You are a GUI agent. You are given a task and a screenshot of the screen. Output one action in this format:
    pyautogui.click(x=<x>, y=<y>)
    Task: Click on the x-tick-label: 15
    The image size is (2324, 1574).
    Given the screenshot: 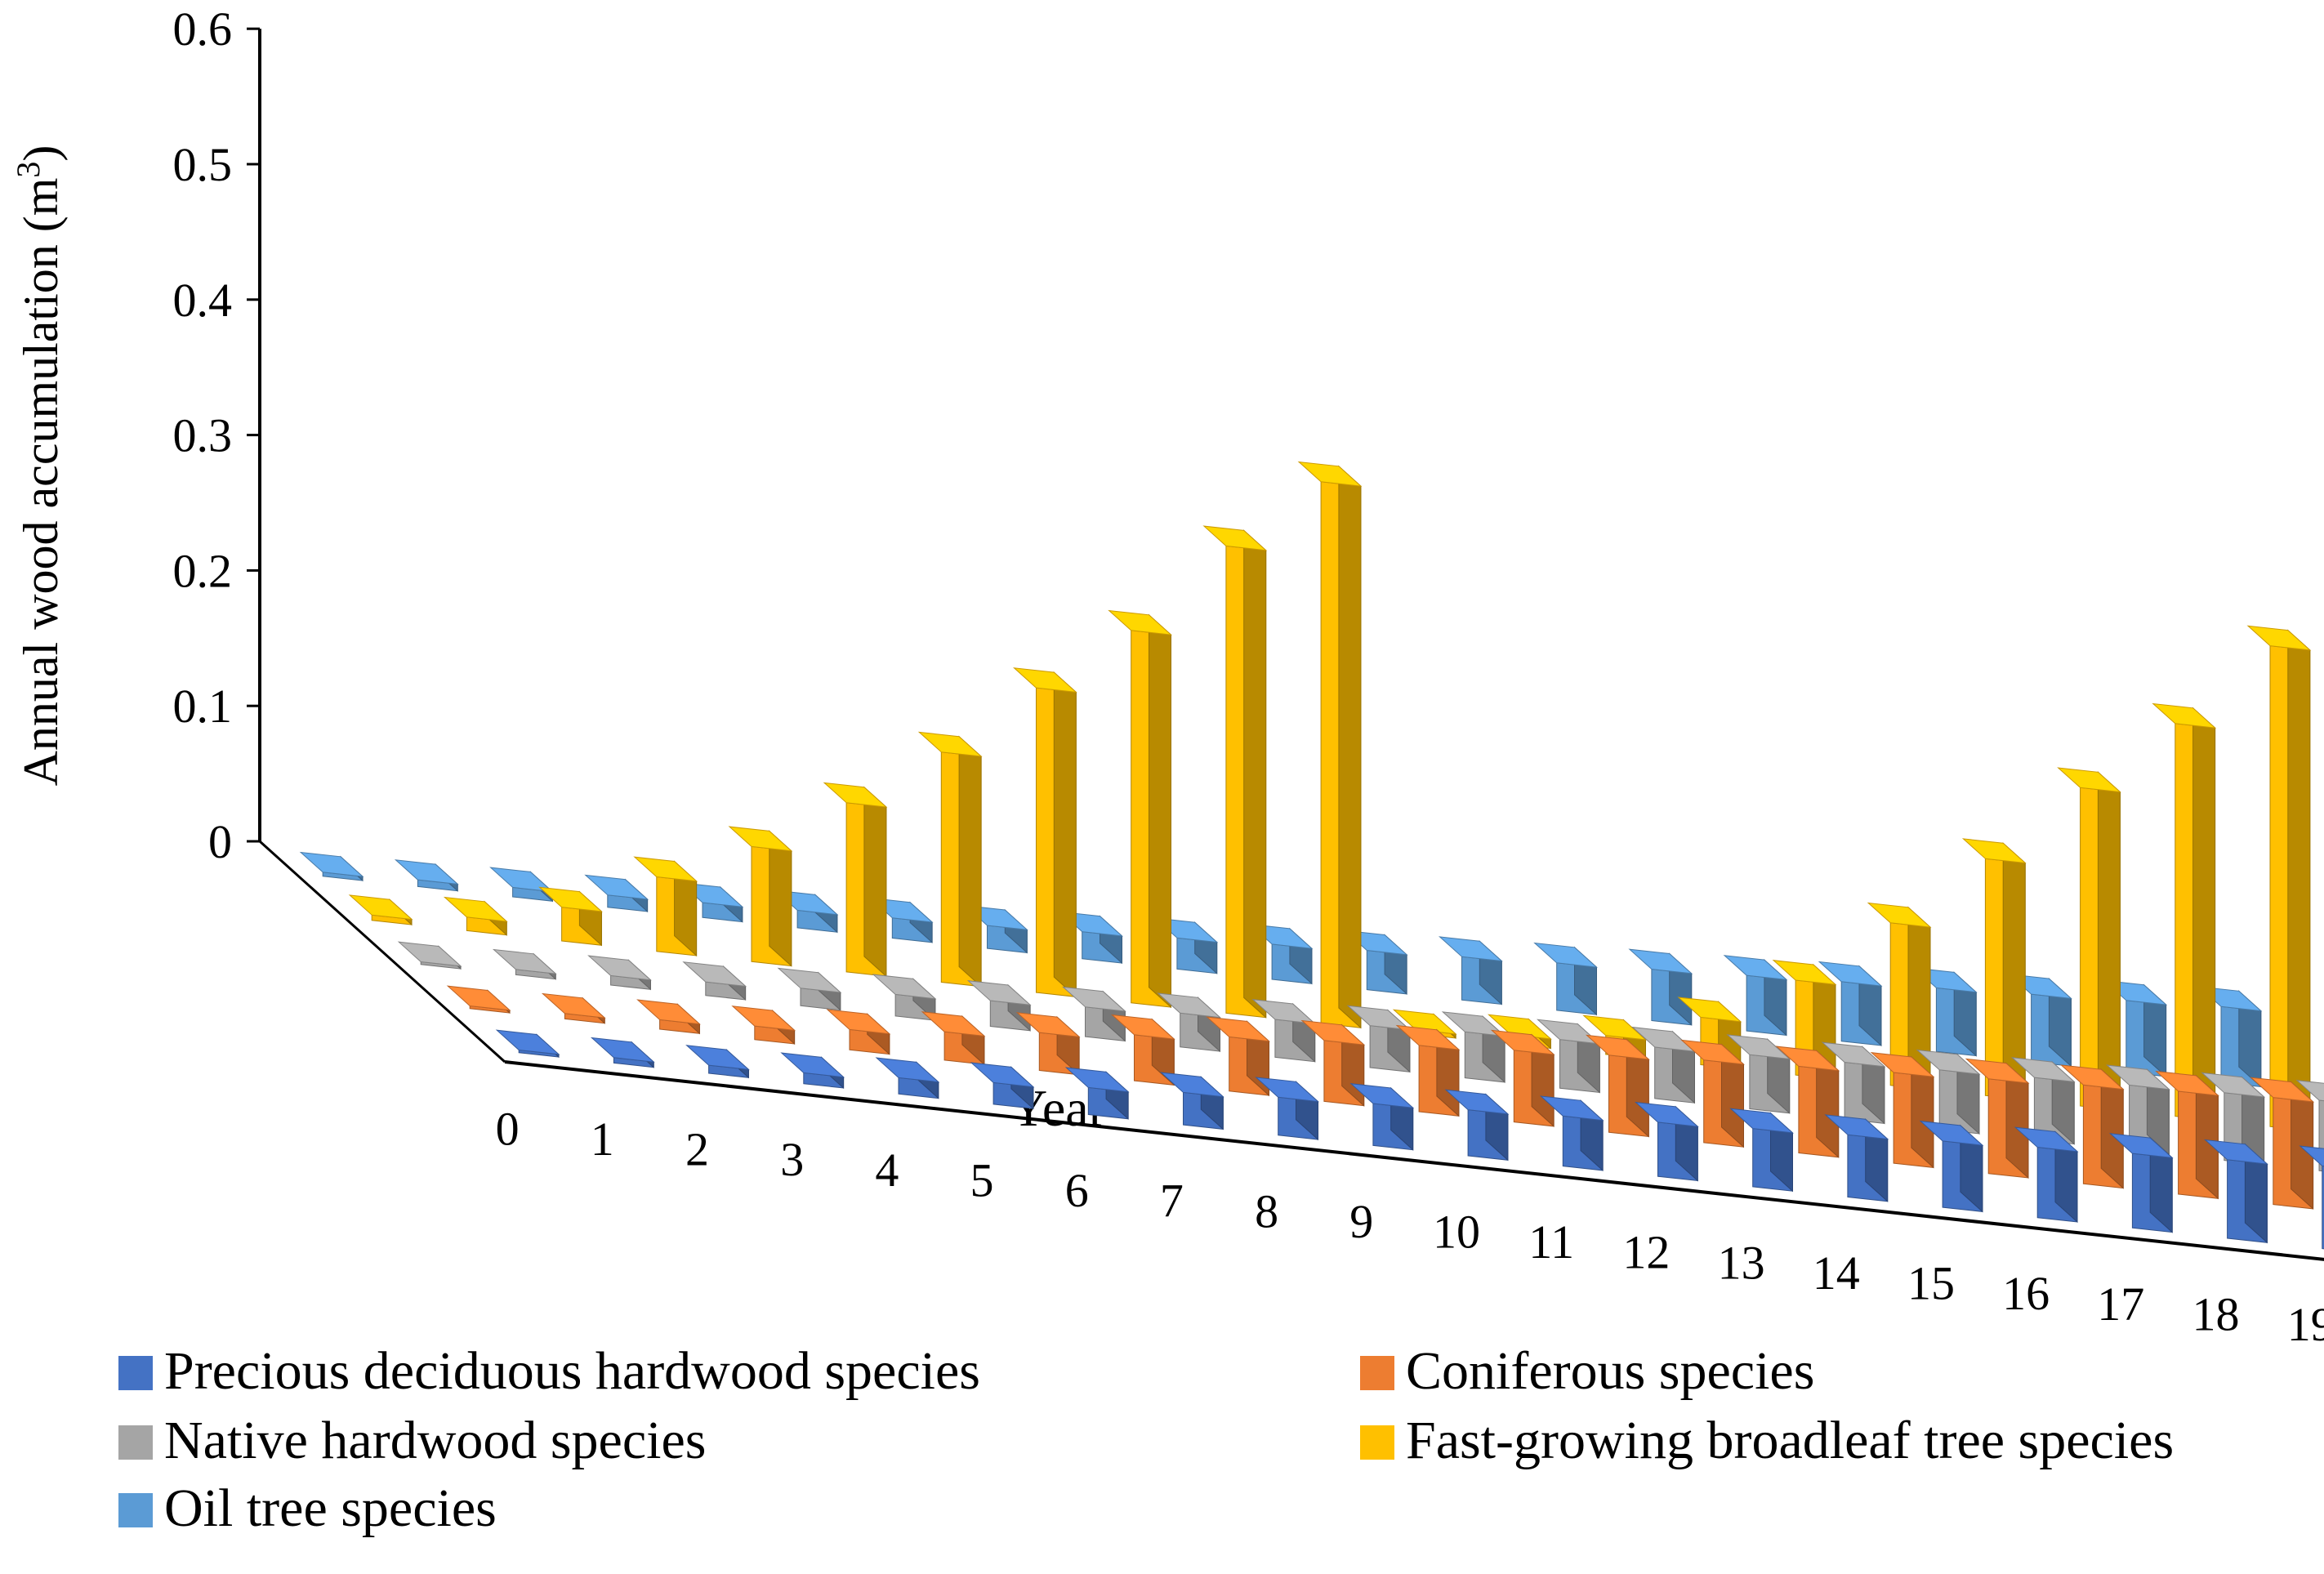 What is the action you would take?
    pyautogui.click(x=1931, y=1283)
    